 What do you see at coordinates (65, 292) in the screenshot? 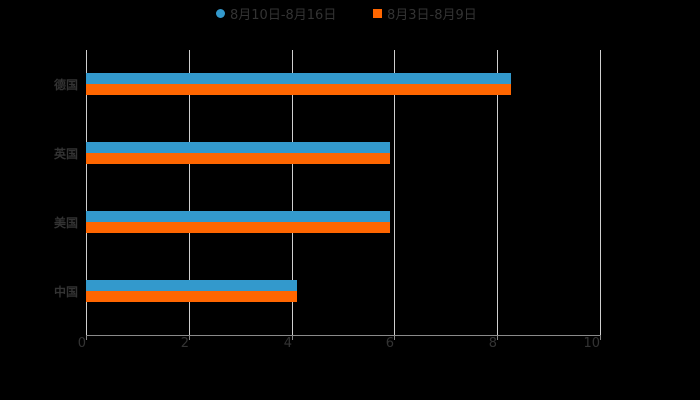
I see `y-axis-category-label: 中国` at bounding box center [65, 292].